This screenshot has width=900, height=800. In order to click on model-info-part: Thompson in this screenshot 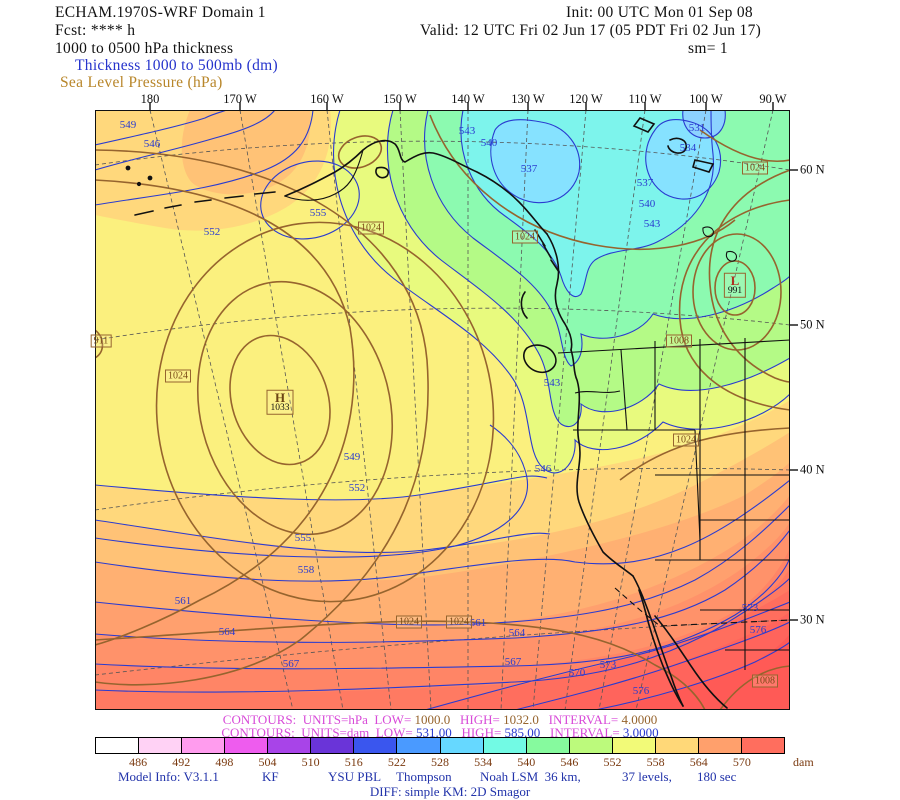, I will do `click(424, 776)`.